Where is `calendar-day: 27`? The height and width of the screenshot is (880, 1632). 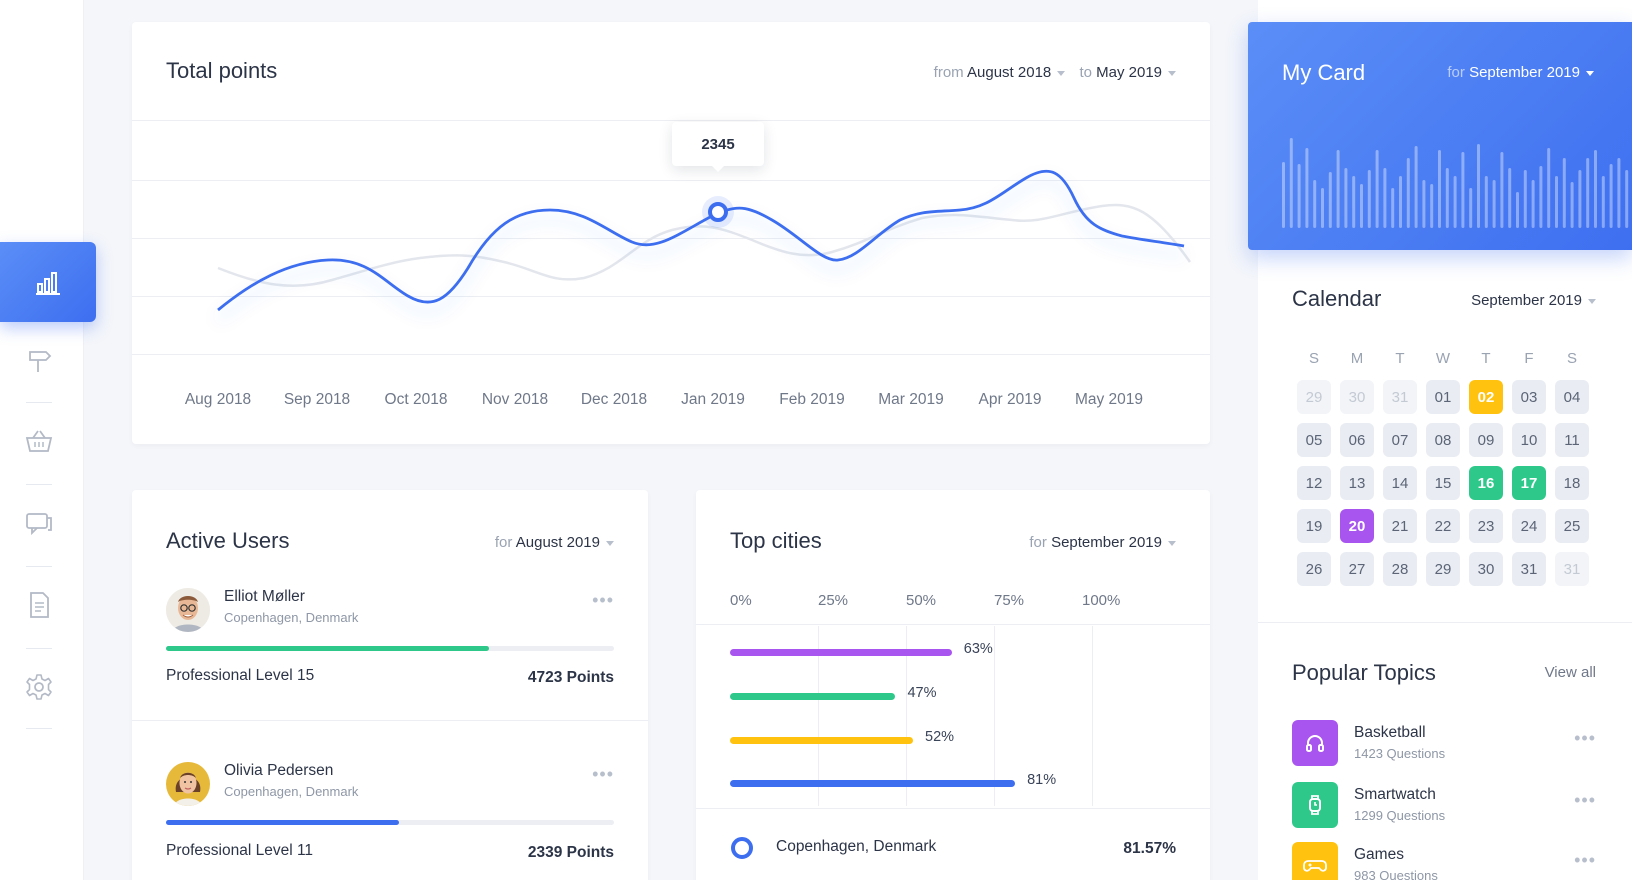
calendar-day: 27 is located at coordinates (1357, 569).